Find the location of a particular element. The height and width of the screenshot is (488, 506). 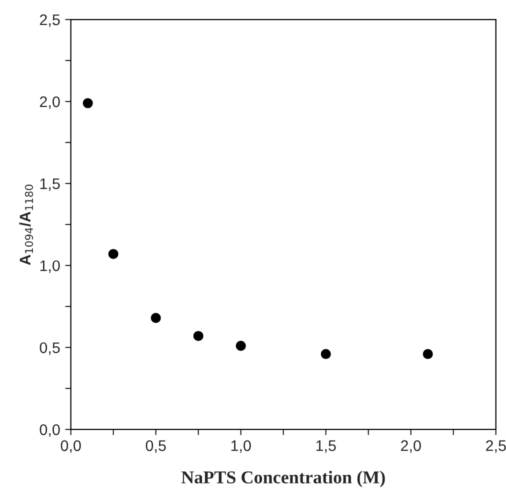

x-tick-label: 1,5 is located at coordinates (326, 446).